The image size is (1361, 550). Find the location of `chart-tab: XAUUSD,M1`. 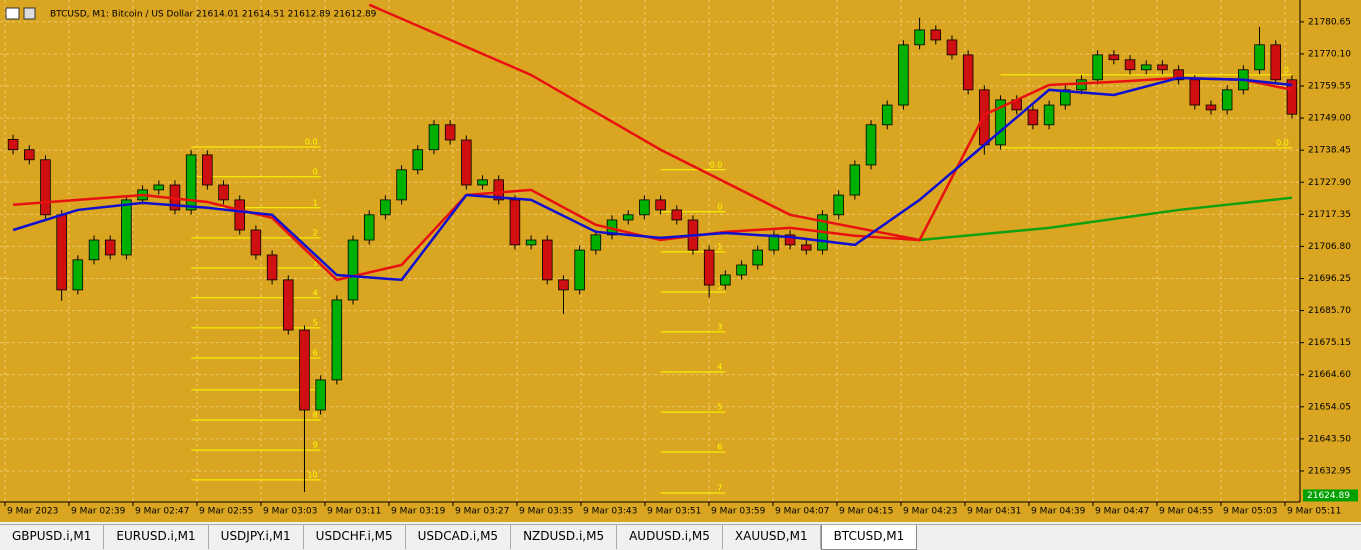

chart-tab: XAUUSD,M1 is located at coordinates (772, 537).